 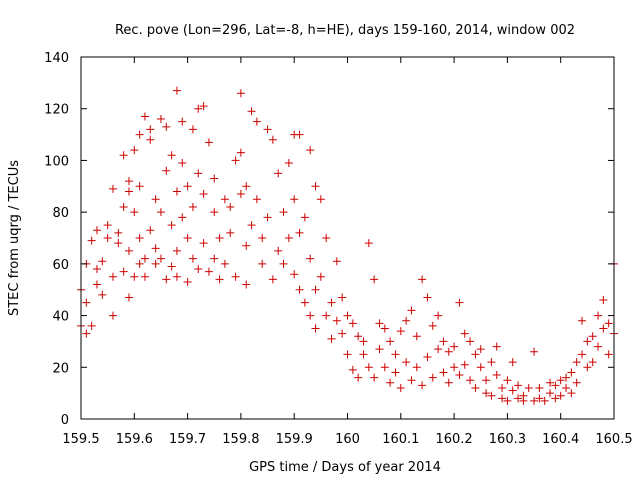 What do you see at coordinates (14, 238) in the screenshot?
I see `y-axis-label: STEC from uqrg / TECUs` at bounding box center [14, 238].